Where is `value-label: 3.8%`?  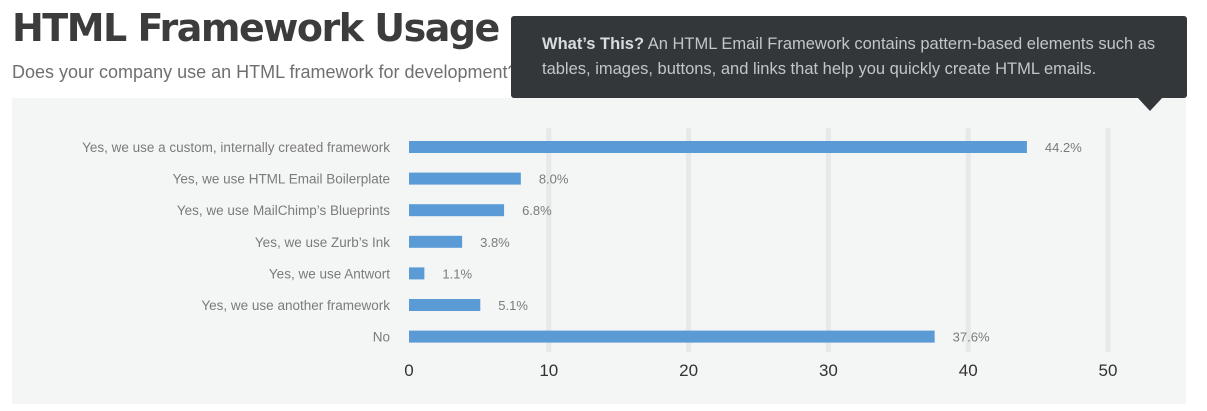 value-label: 3.8% is located at coordinates (495, 242).